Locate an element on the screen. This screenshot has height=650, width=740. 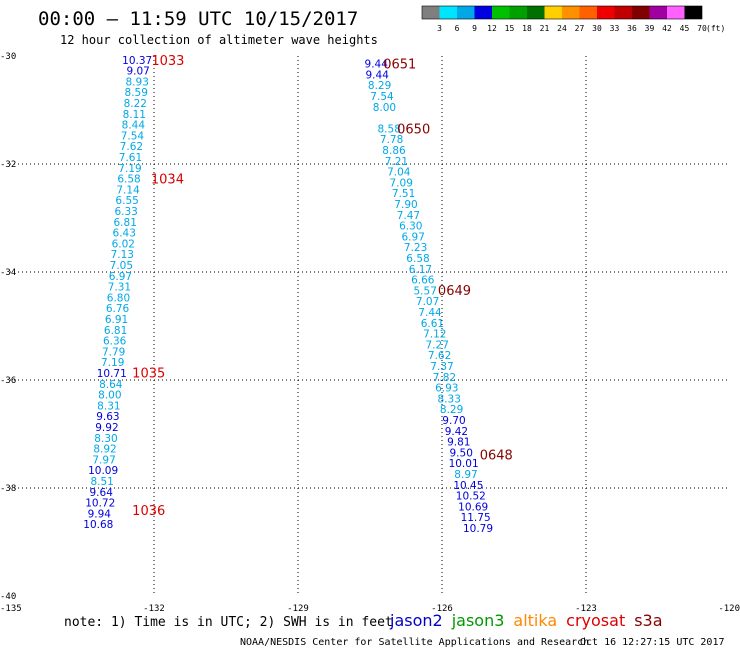
wave-height-value: 6.17 is located at coordinates (420, 270).